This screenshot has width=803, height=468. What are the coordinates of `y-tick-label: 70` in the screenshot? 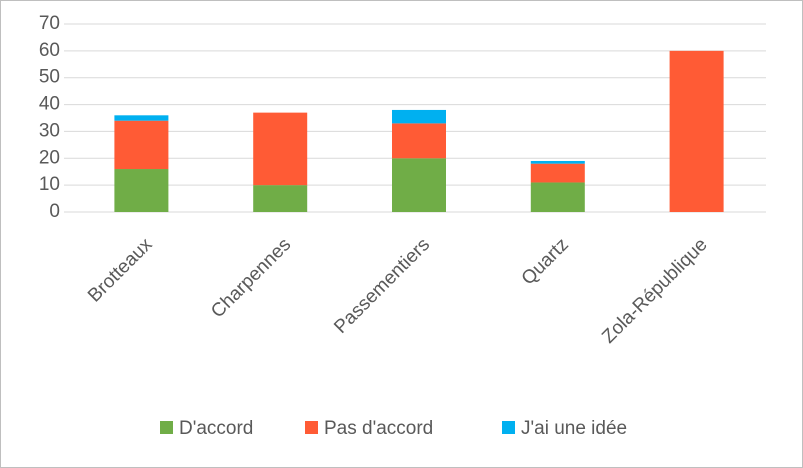 It's located at (49, 23).